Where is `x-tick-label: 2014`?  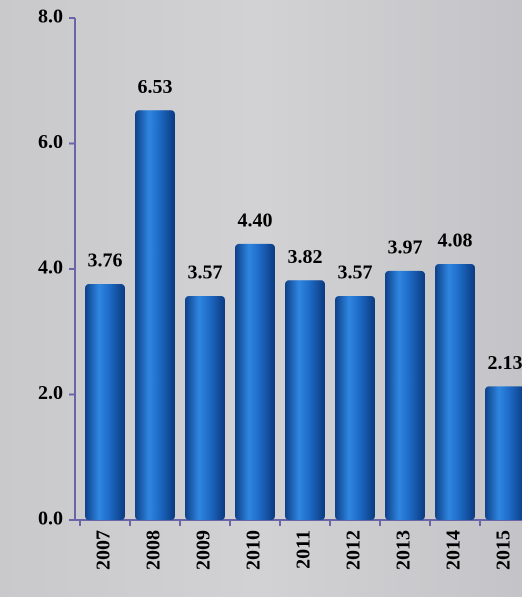 x-tick-label: 2014 is located at coordinates (454, 550).